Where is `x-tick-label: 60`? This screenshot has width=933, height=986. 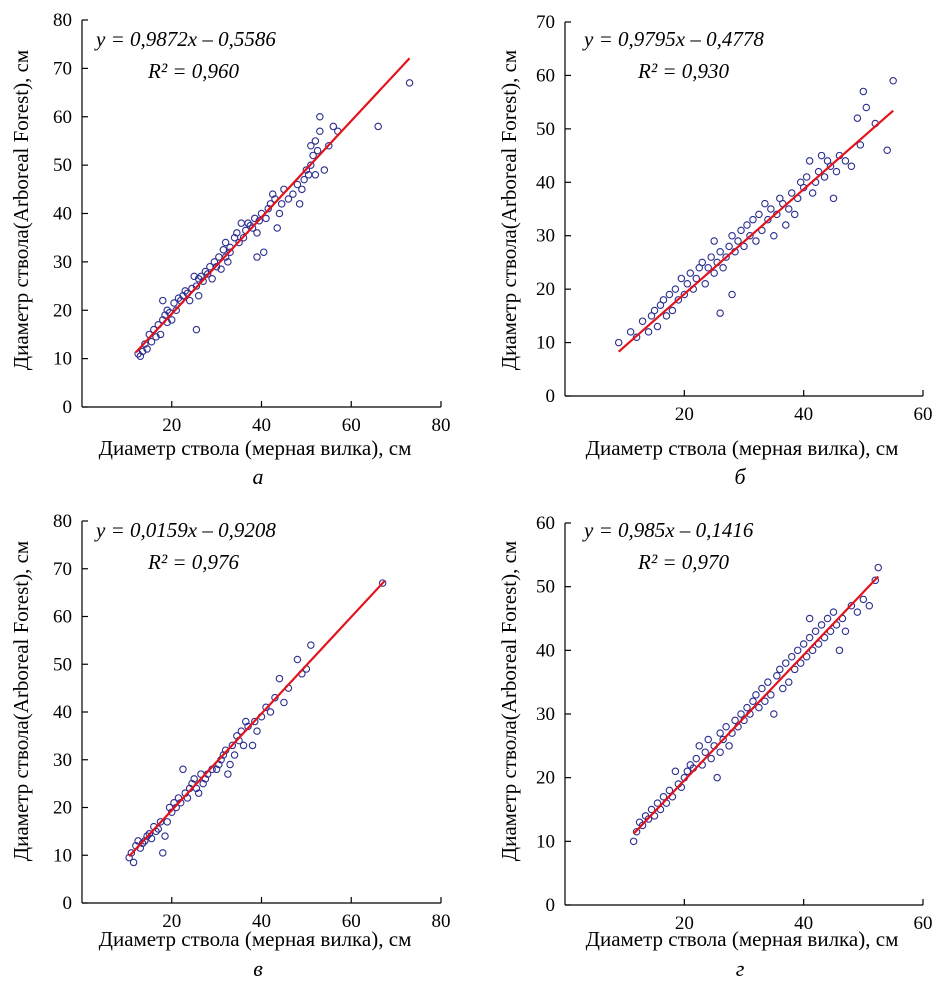 x-tick-label: 60 is located at coordinates (351, 921).